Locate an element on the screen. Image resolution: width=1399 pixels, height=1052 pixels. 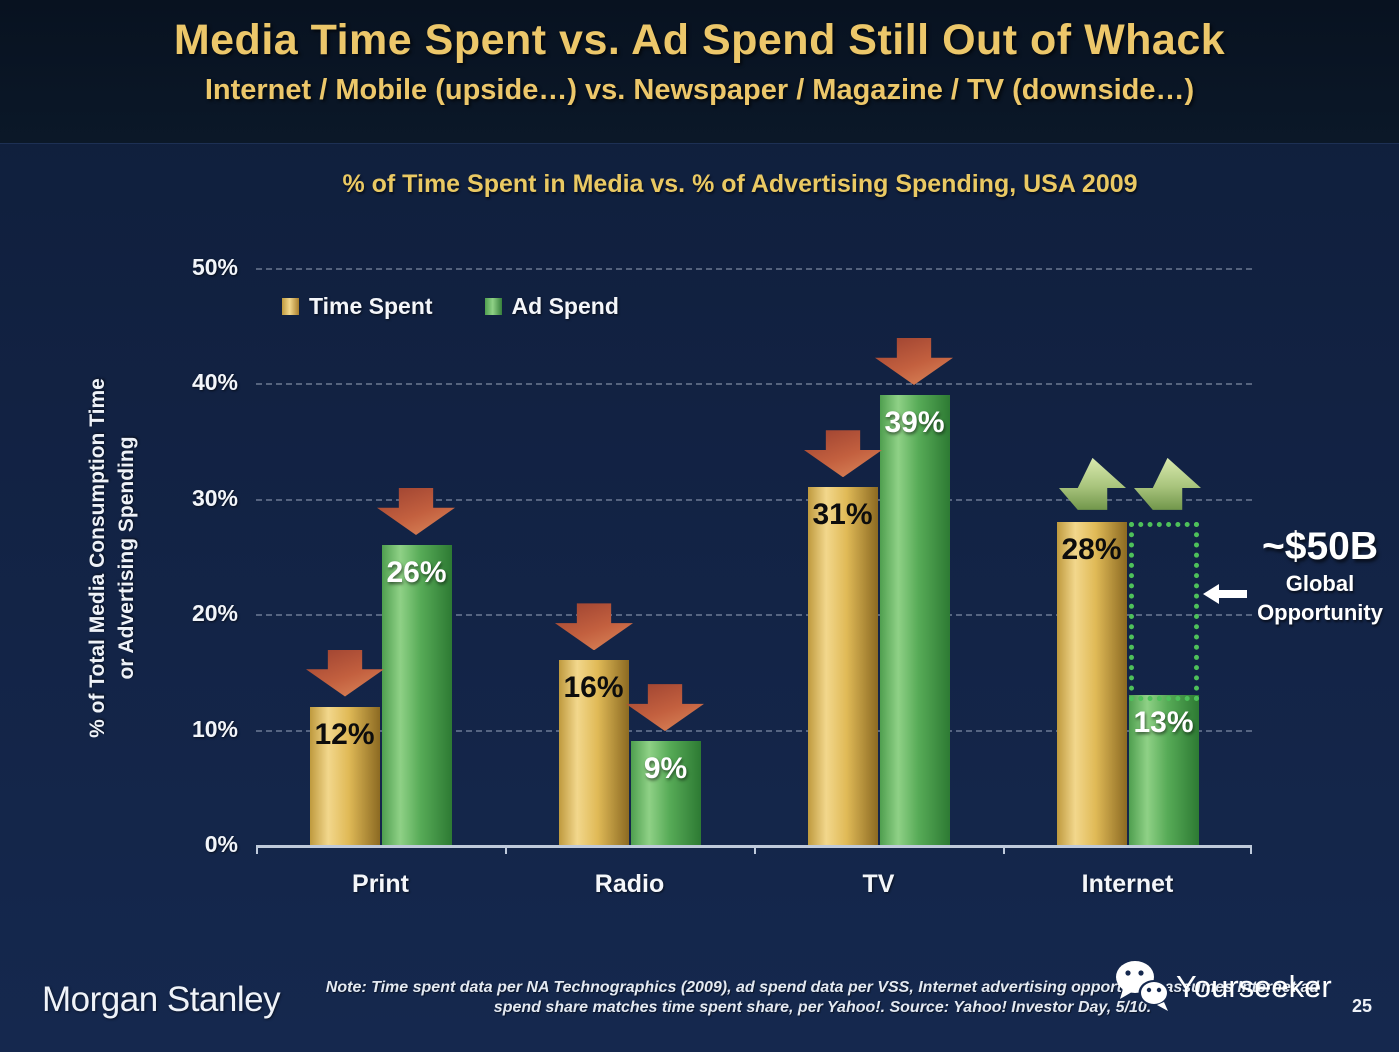
bar-time-spent-tv: 31% is located at coordinates (842, 666).